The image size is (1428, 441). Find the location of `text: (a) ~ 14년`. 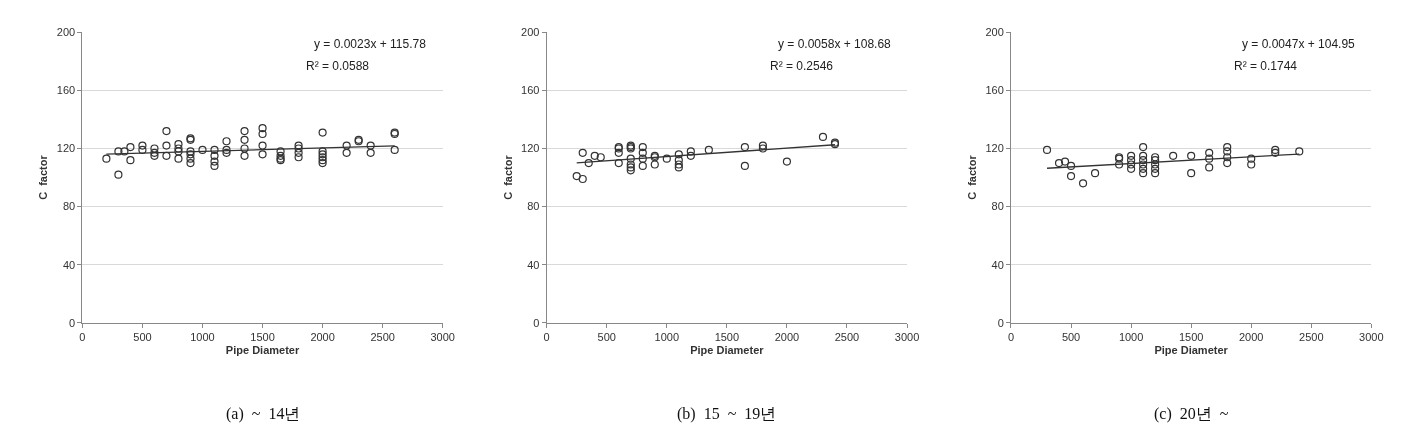

text: (a) ~ 14년 is located at coordinates (263, 414).